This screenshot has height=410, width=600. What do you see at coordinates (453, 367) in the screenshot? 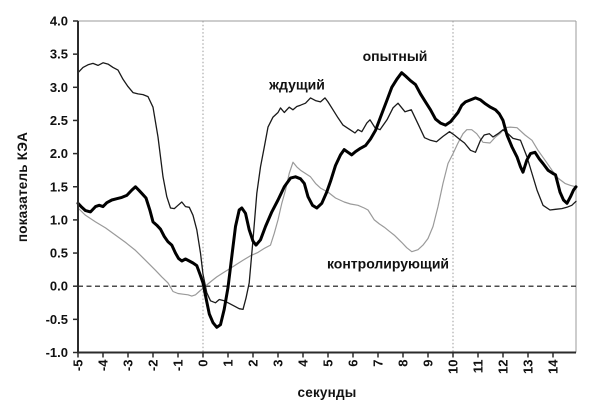
I see `x-tick-label: 10` at bounding box center [453, 367].